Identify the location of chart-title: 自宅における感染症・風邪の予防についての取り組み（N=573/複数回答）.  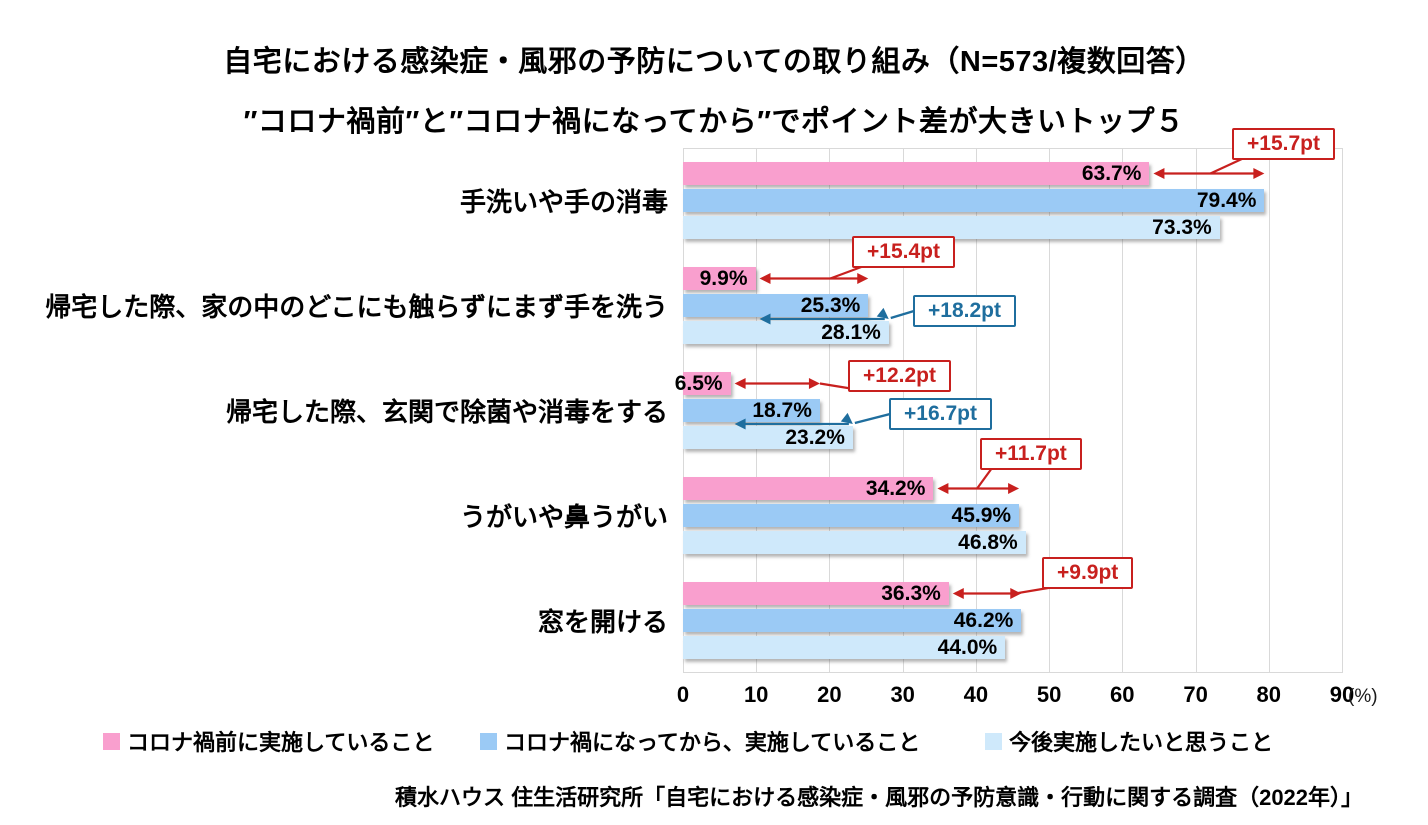
(714, 62).